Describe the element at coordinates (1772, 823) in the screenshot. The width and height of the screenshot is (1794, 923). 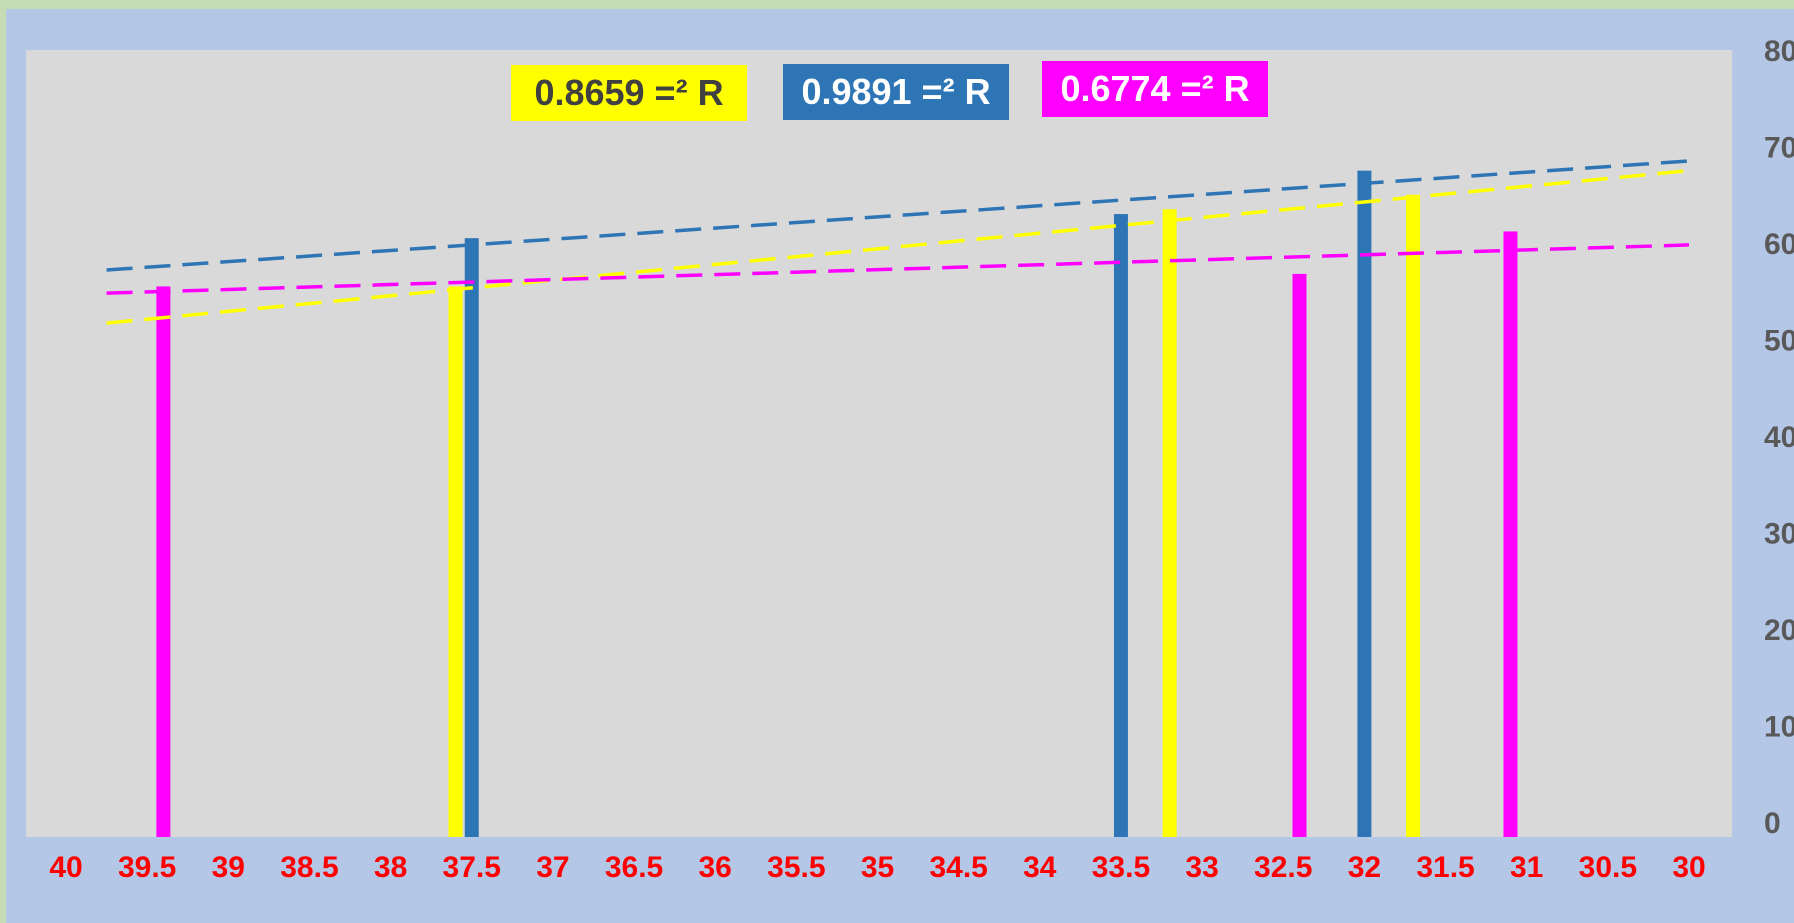
I see `y-tick-label: 0` at that location.